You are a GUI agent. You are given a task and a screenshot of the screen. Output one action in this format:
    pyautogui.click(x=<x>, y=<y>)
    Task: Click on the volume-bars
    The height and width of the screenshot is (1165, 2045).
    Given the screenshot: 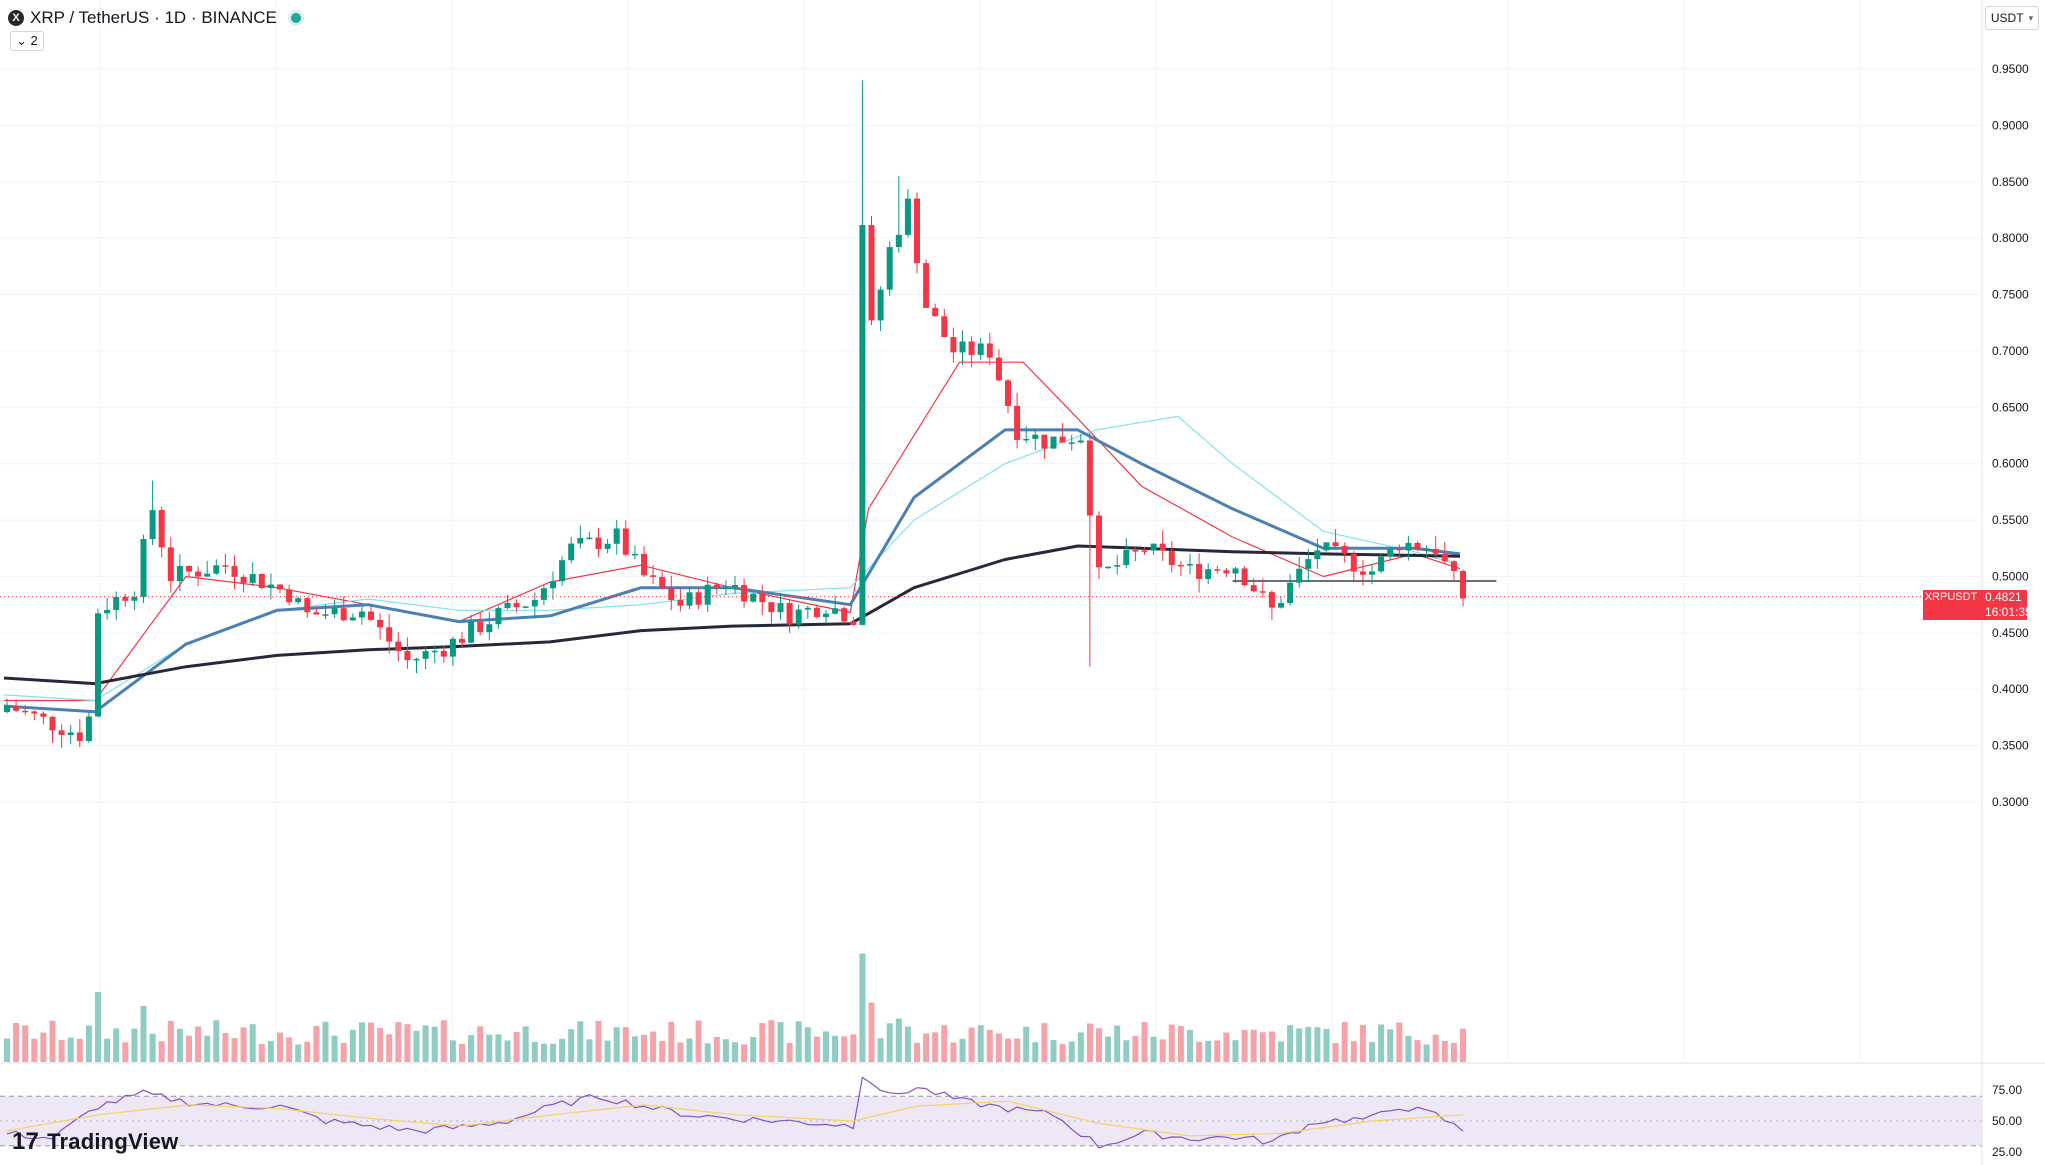 What is the action you would take?
    pyautogui.click(x=735, y=1007)
    